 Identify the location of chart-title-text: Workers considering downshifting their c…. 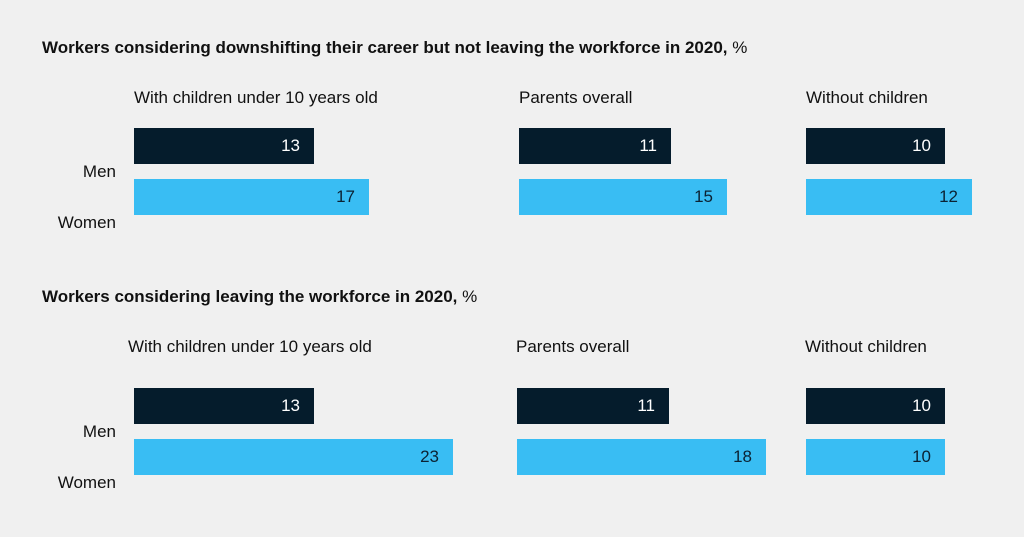
(385, 47).